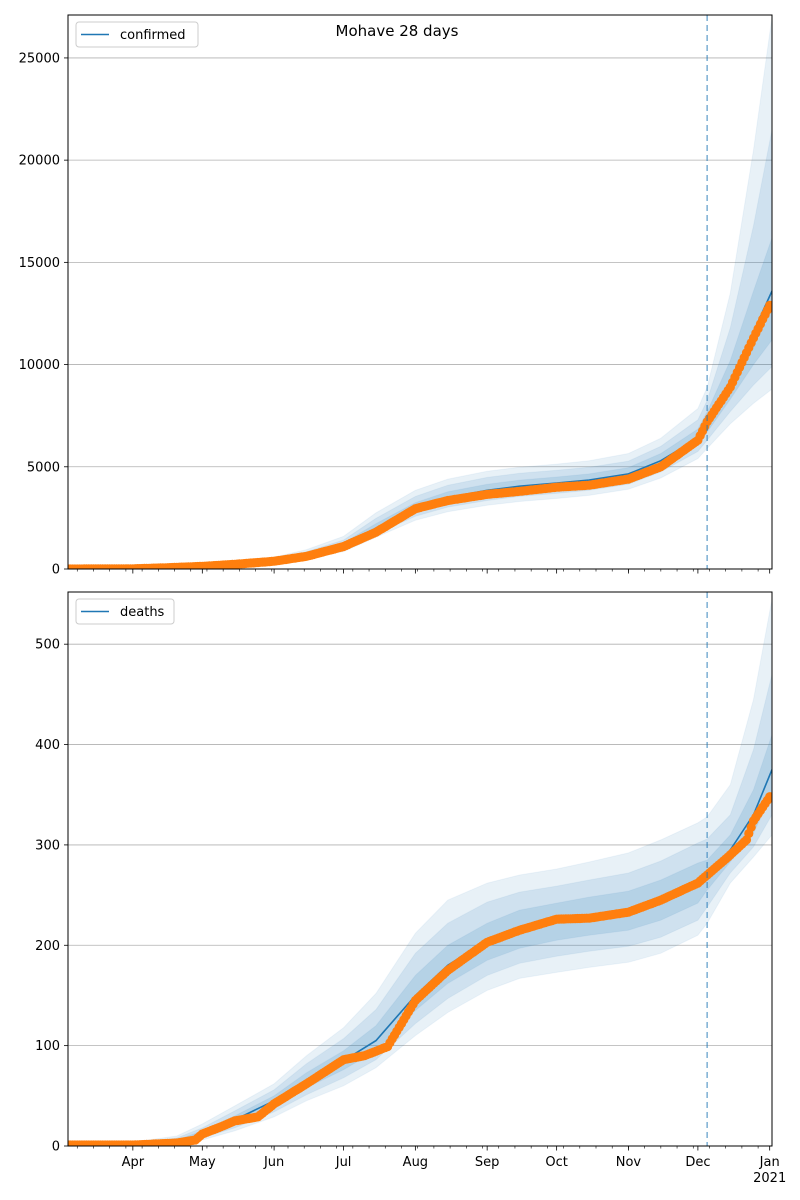  What do you see at coordinates (39, 58) in the screenshot?
I see `y-tick-label: 25000` at bounding box center [39, 58].